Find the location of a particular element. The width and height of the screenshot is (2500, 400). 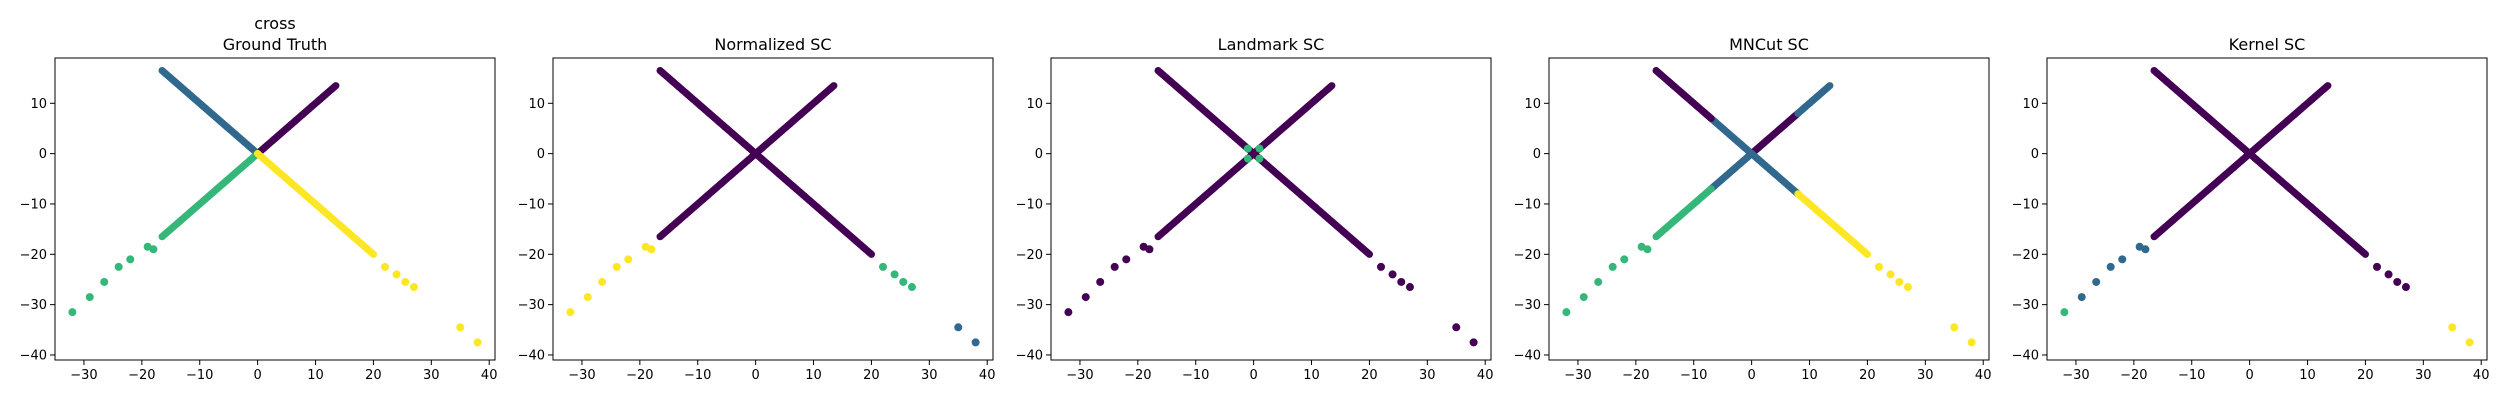

panel-title: Kernel SC is located at coordinates (2267, 44).